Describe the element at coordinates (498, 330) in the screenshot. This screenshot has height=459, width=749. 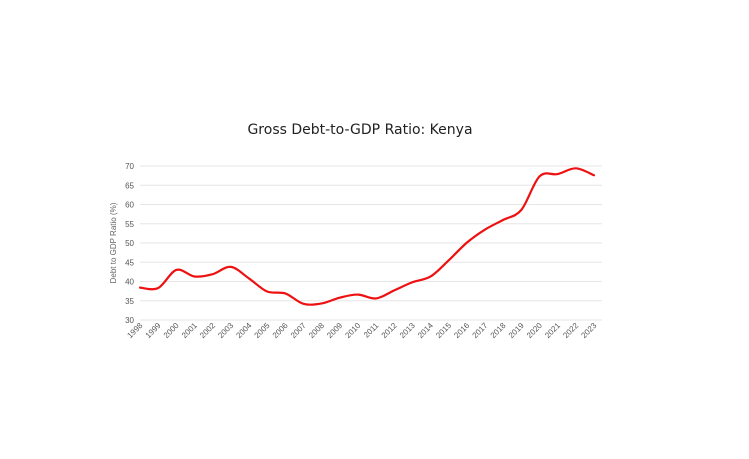
I see `x-tick-label: 2018` at that location.